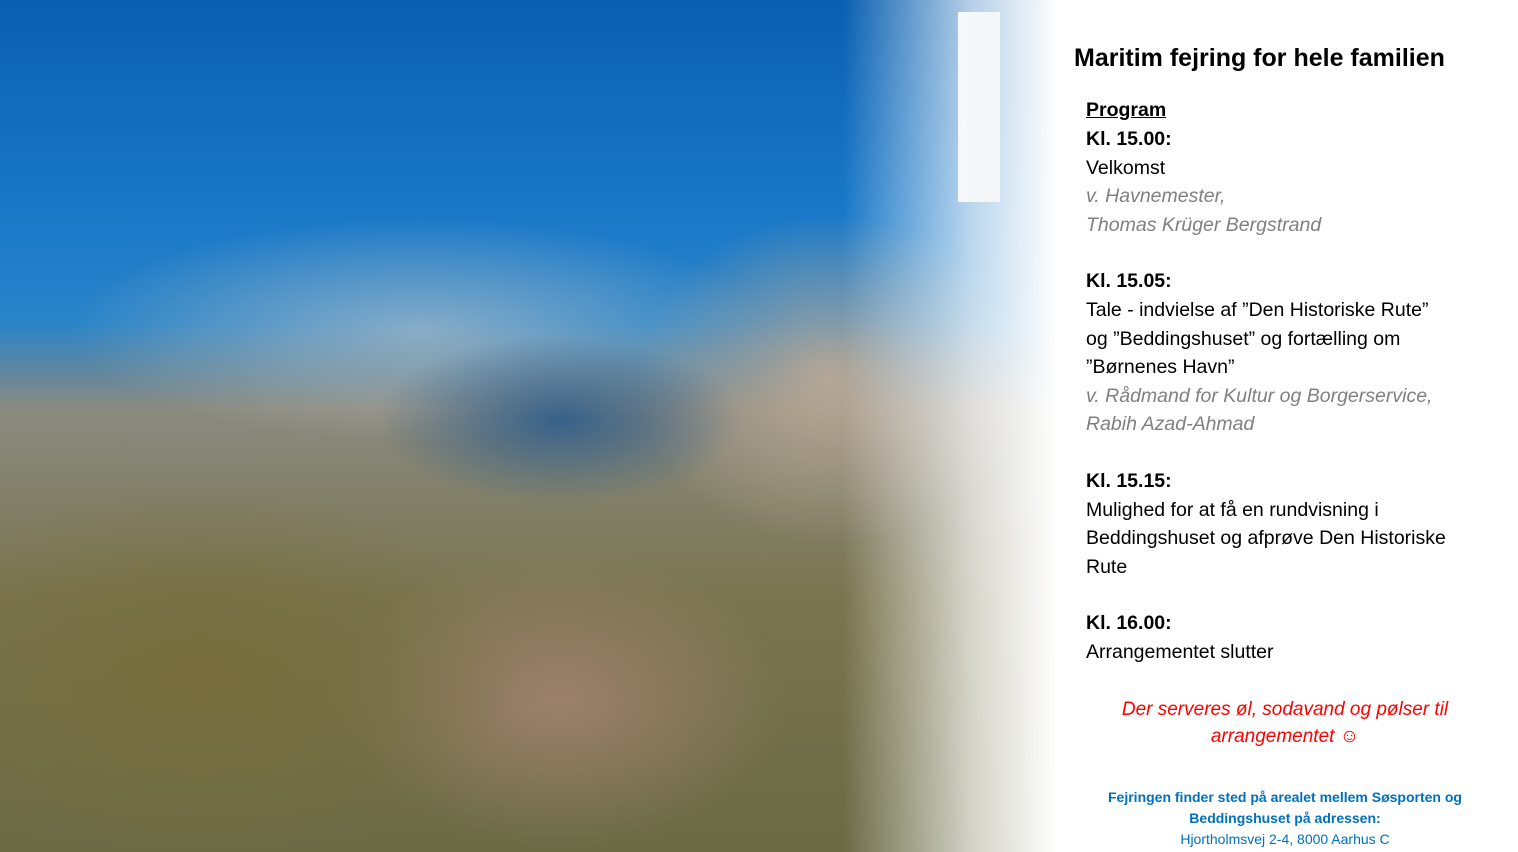 Image resolution: width=1518 pixels, height=852 pixels. I want to click on item-1-speaker: v. Havnemester,, so click(1156, 196).